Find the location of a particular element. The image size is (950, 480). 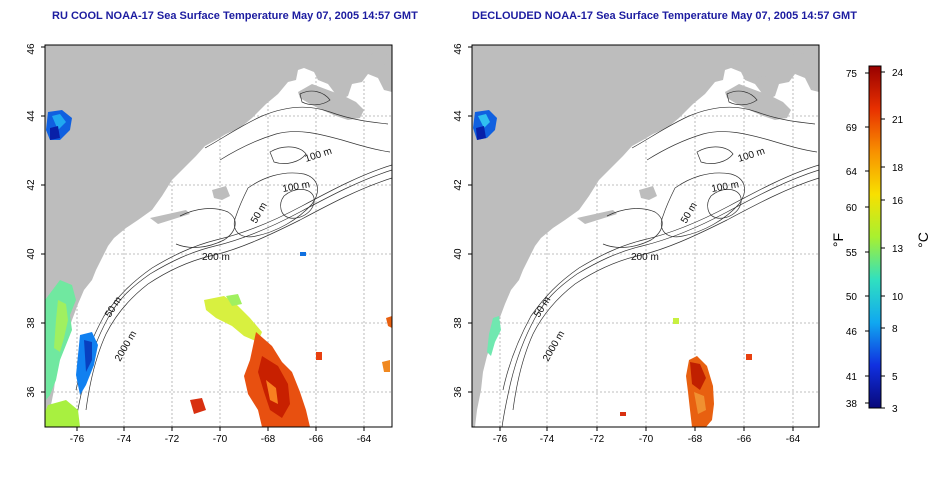

colorbar-f-tick: 55 is located at coordinates (852, 253).